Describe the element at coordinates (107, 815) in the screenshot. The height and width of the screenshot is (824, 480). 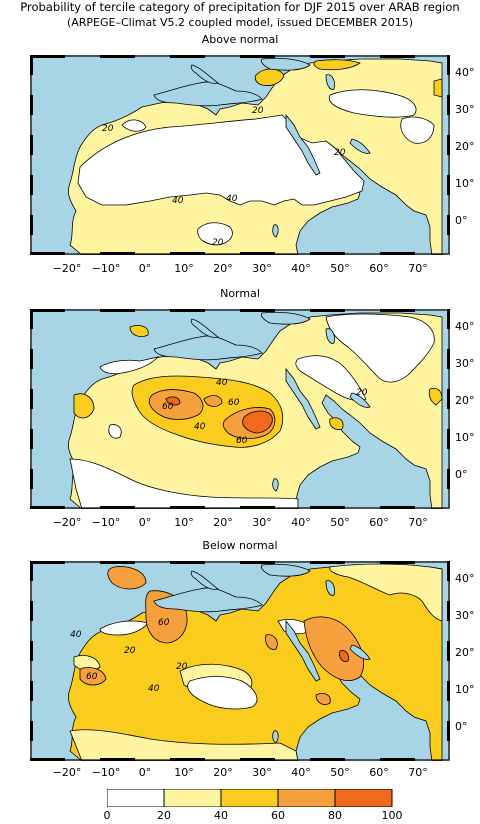
I see `colorbar-tick: 0` at that location.